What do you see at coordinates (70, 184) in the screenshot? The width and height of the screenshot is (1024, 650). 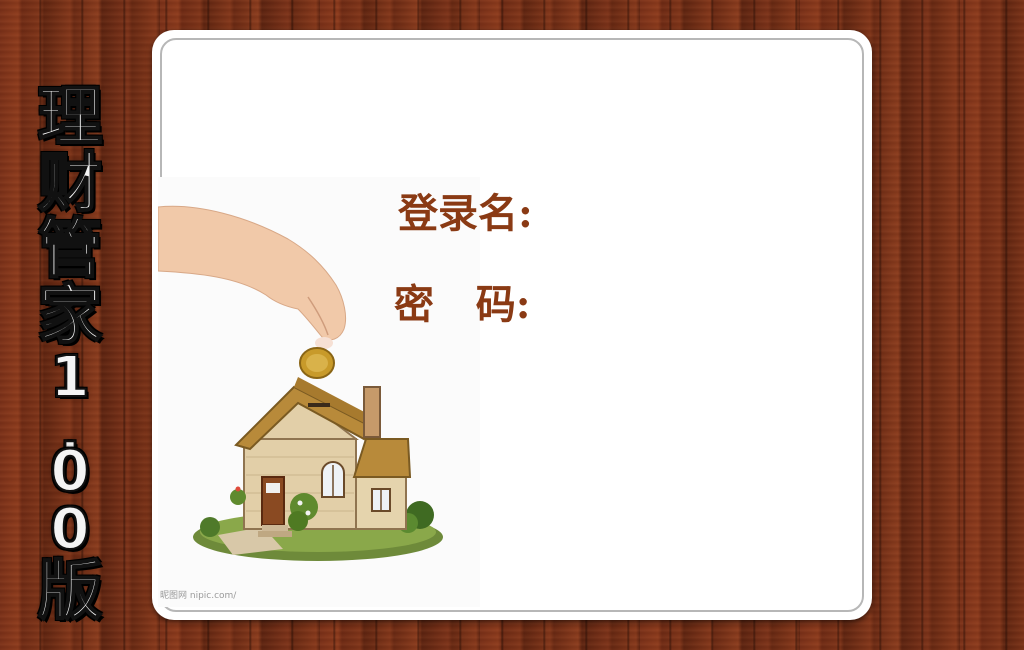 I see `app-title-char: 财` at bounding box center [70, 184].